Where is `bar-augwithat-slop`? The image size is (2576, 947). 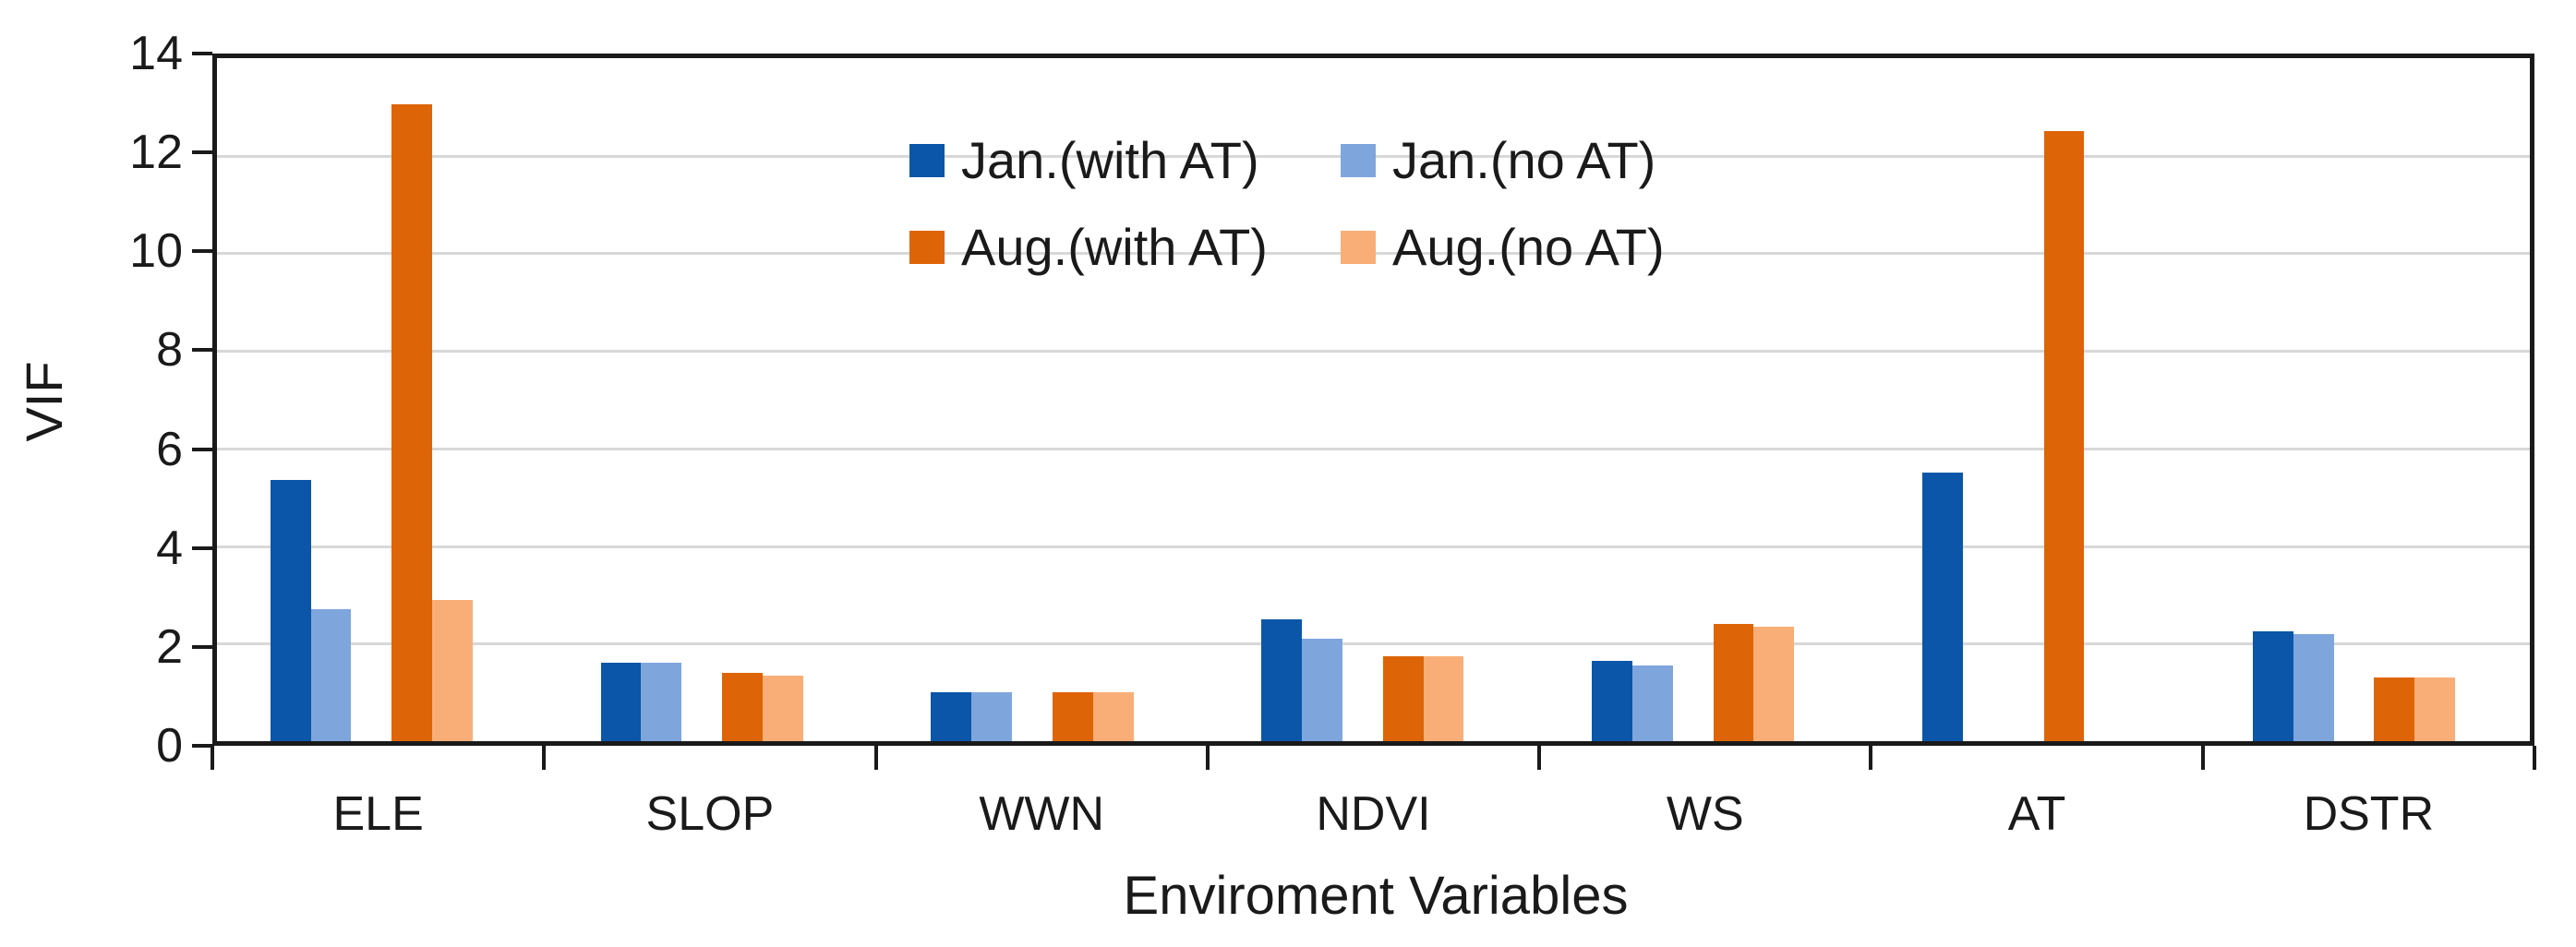
bar-augwithat-slop is located at coordinates (742, 707).